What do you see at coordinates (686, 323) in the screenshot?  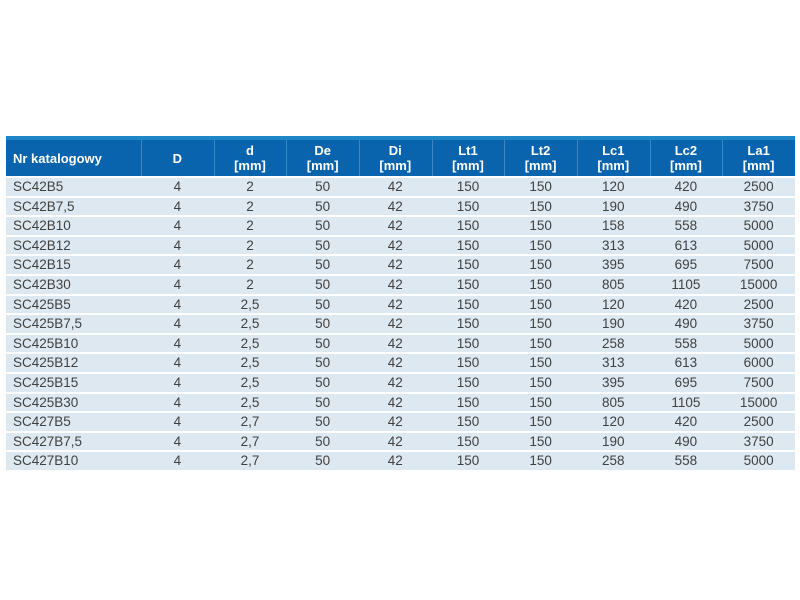 I see `cell-Lc2: 490` at bounding box center [686, 323].